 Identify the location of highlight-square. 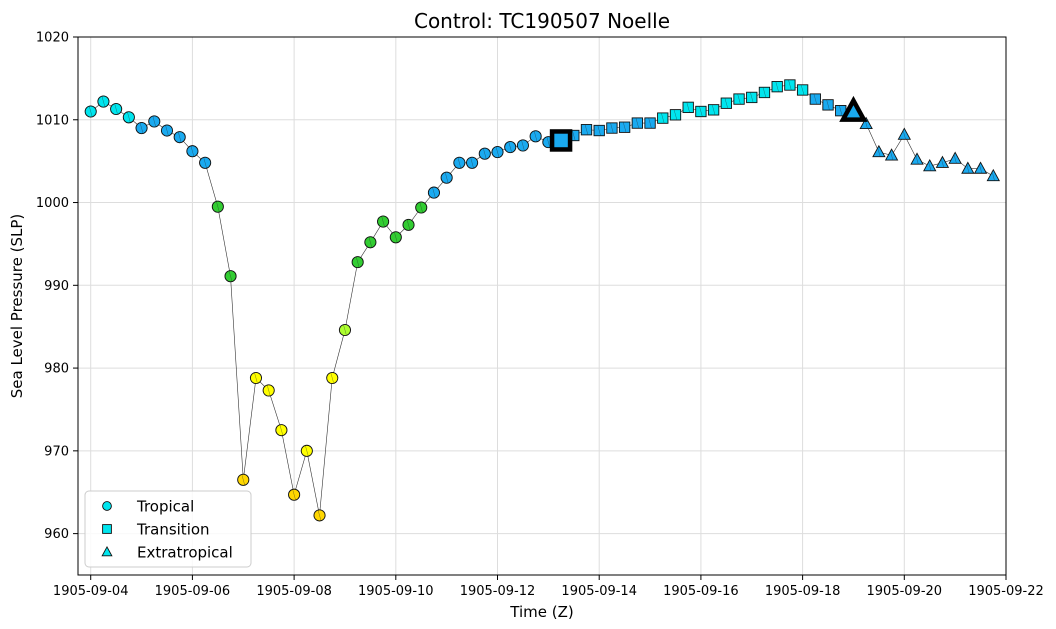
(561, 140).